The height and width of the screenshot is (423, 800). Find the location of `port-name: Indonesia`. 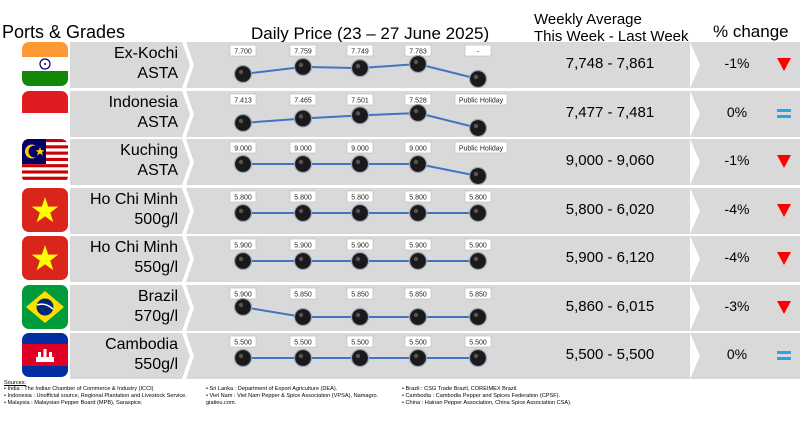

port-name: Indonesia is located at coordinates (143, 102).